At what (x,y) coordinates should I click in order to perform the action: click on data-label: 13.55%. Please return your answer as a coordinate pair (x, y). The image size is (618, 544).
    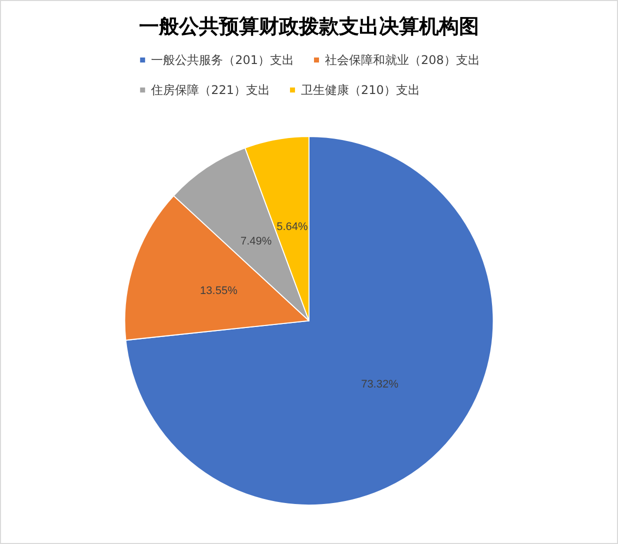
    Looking at the image, I should click on (219, 290).